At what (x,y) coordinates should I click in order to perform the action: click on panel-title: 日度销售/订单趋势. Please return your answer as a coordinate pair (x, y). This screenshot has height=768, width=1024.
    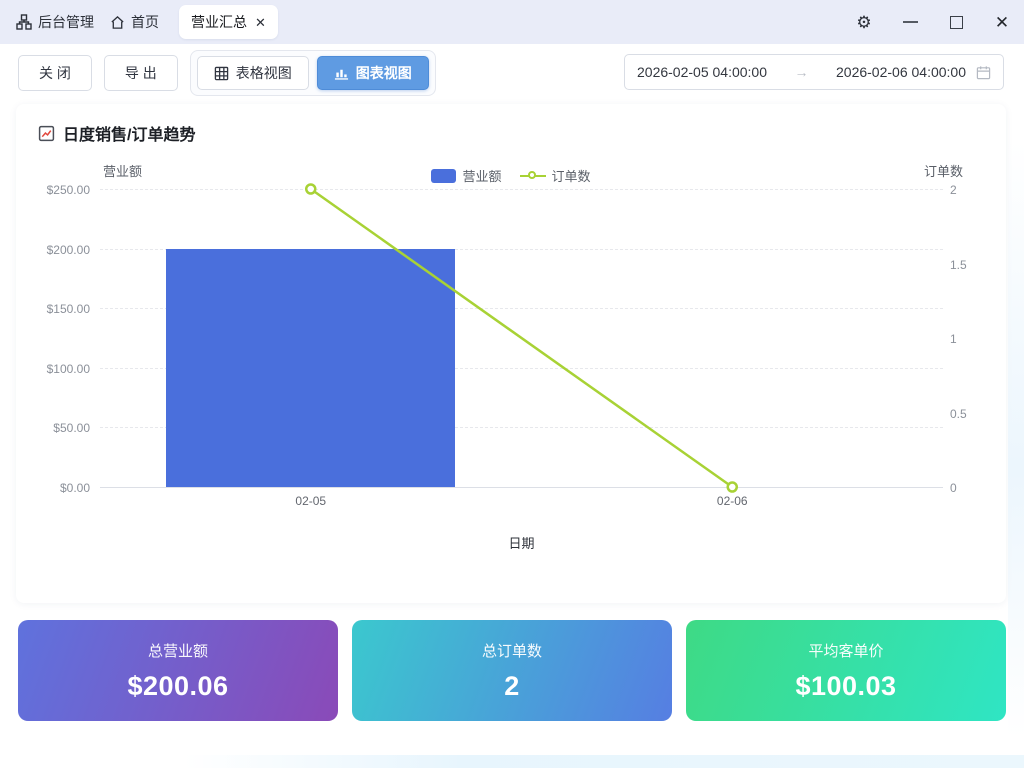
    Looking at the image, I should click on (116, 133).